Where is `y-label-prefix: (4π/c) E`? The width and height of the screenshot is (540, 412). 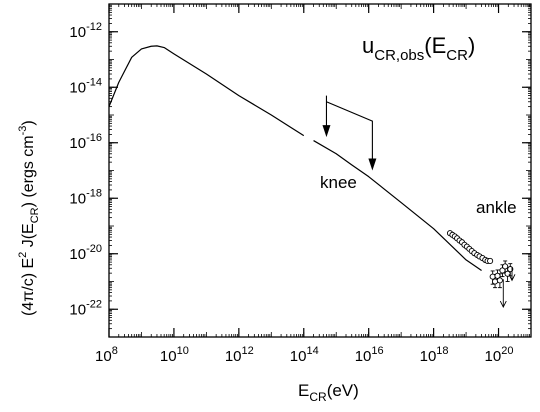
y-label-prefix: (4π/c) E is located at coordinates (28, 287).